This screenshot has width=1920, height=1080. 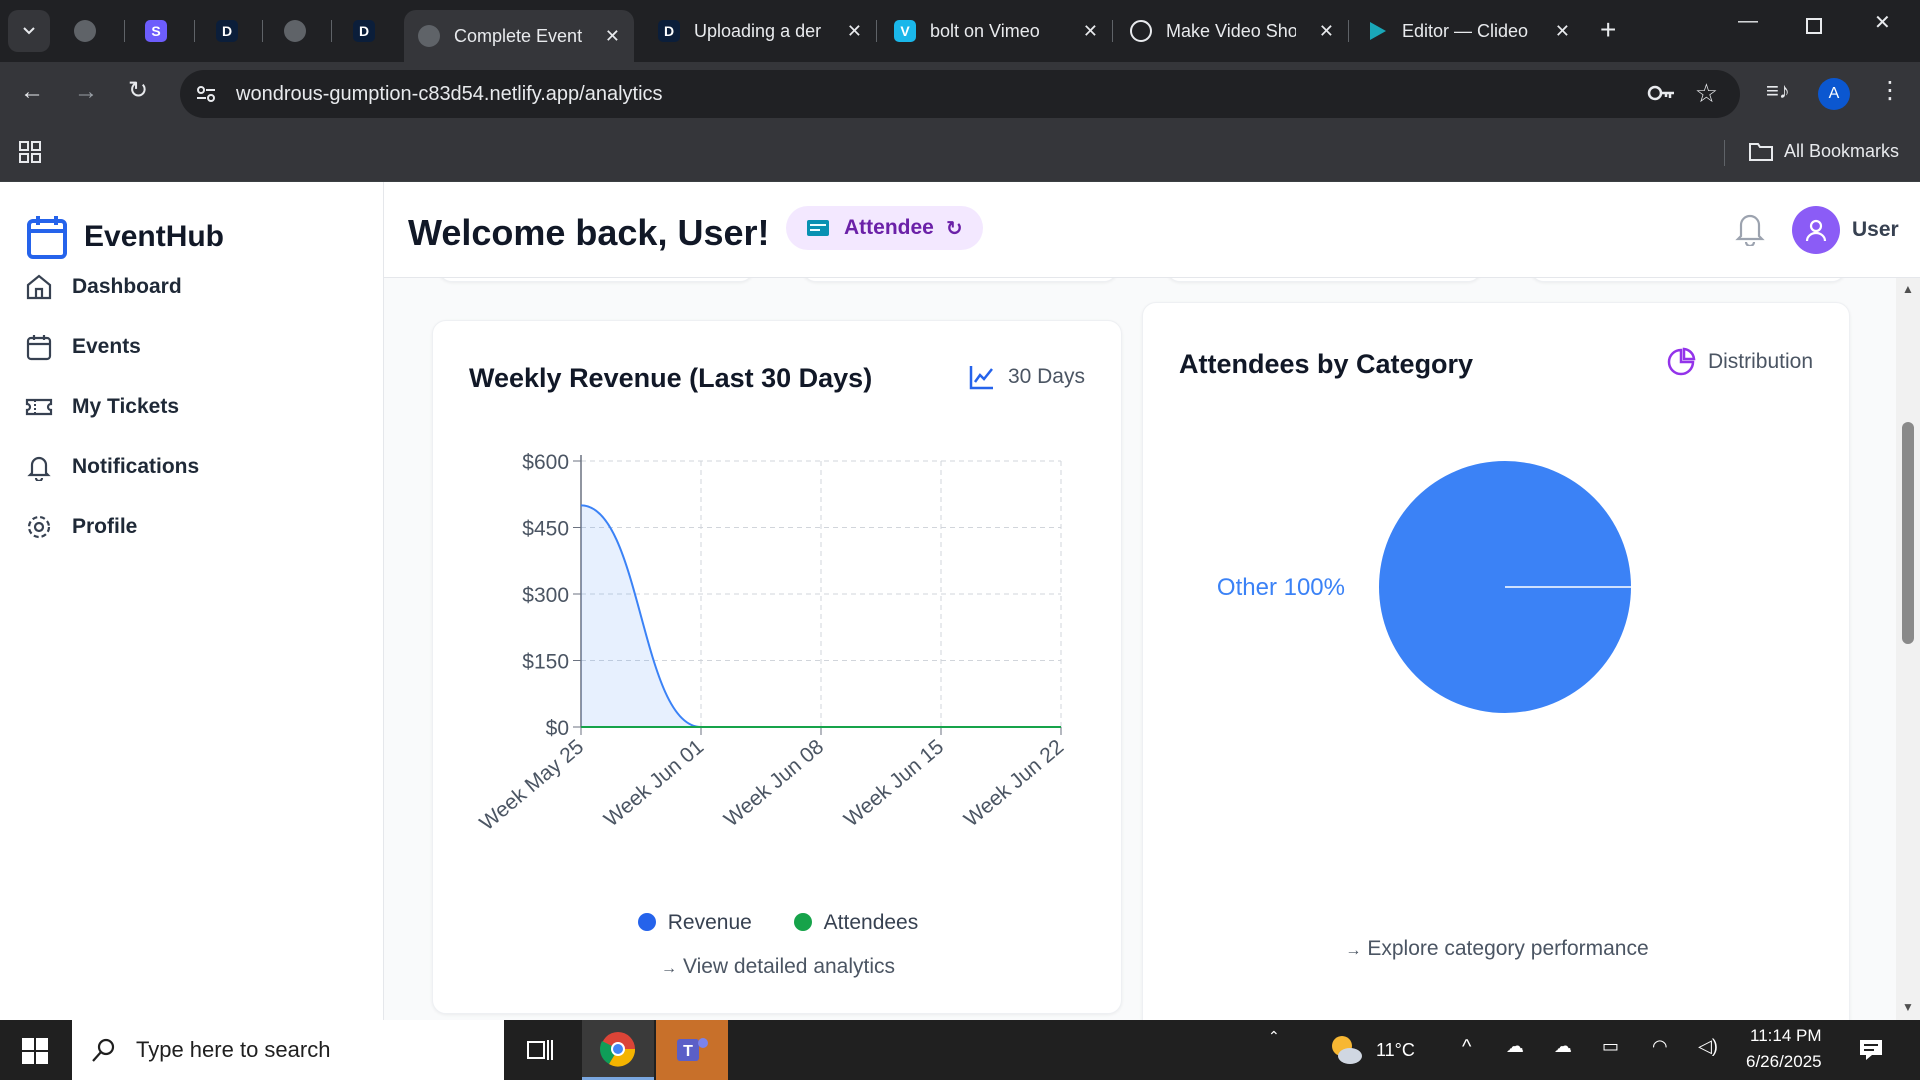 I want to click on notification-bell-icon, so click(x=1750, y=230).